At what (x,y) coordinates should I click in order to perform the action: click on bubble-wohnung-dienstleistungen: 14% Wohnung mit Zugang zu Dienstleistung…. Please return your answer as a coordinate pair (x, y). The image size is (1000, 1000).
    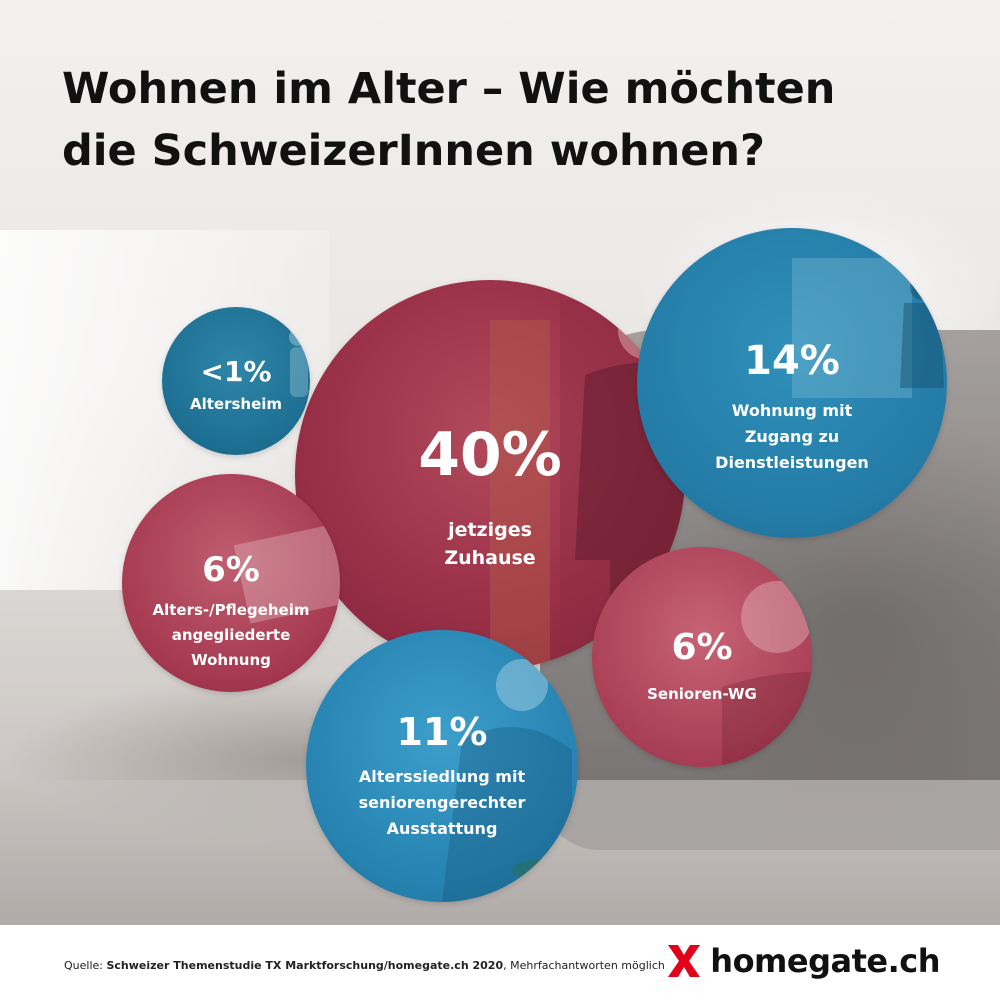
    Looking at the image, I should click on (792, 383).